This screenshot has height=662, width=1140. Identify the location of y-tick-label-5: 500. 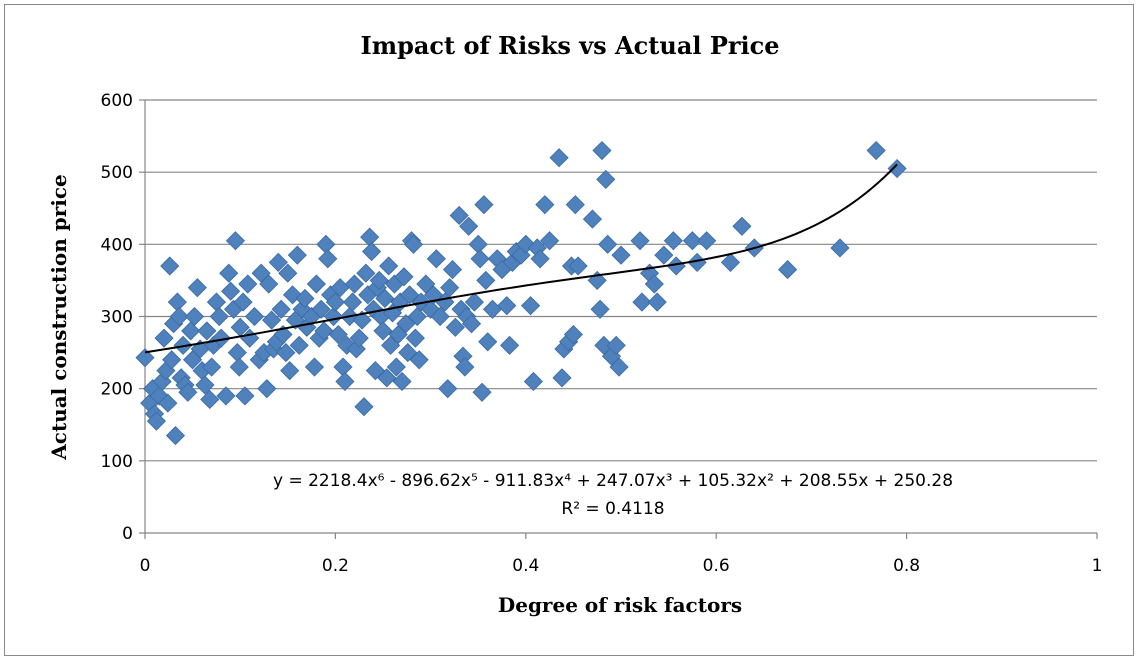
(117, 173).